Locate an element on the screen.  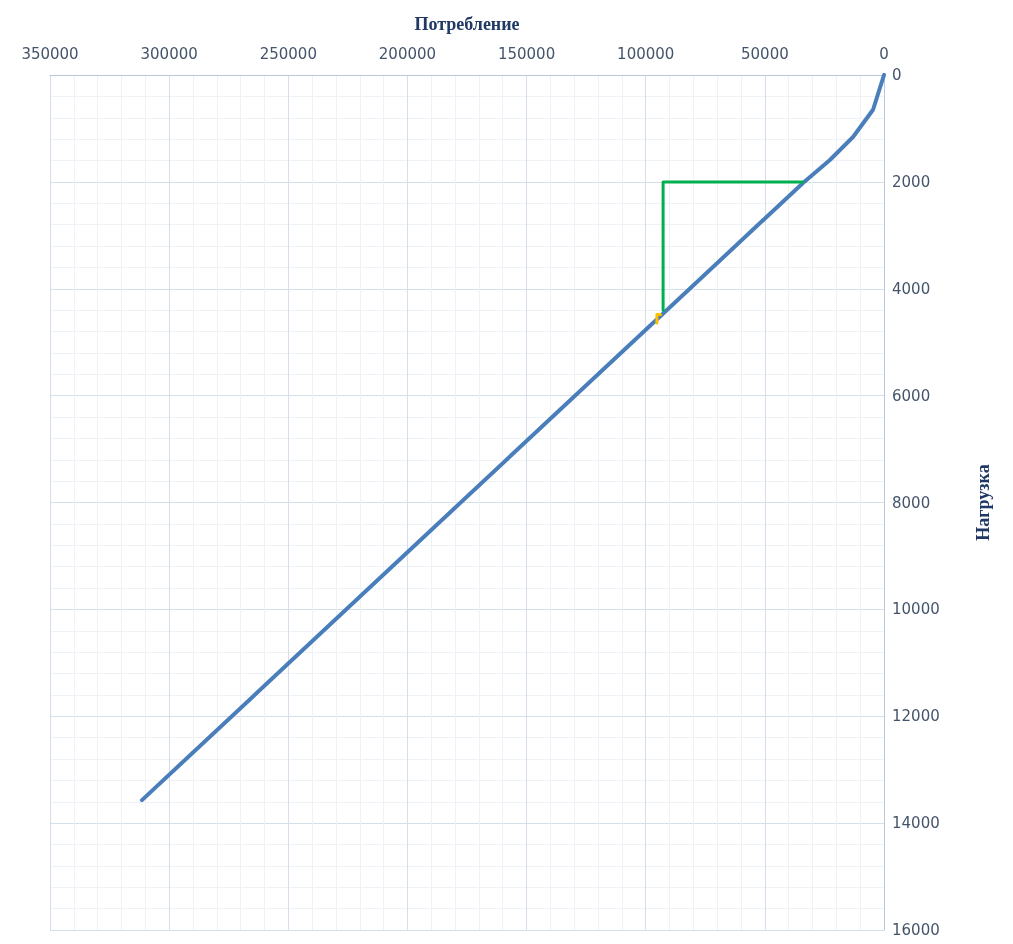
y-tick-label: 10000 is located at coordinates (916, 609).